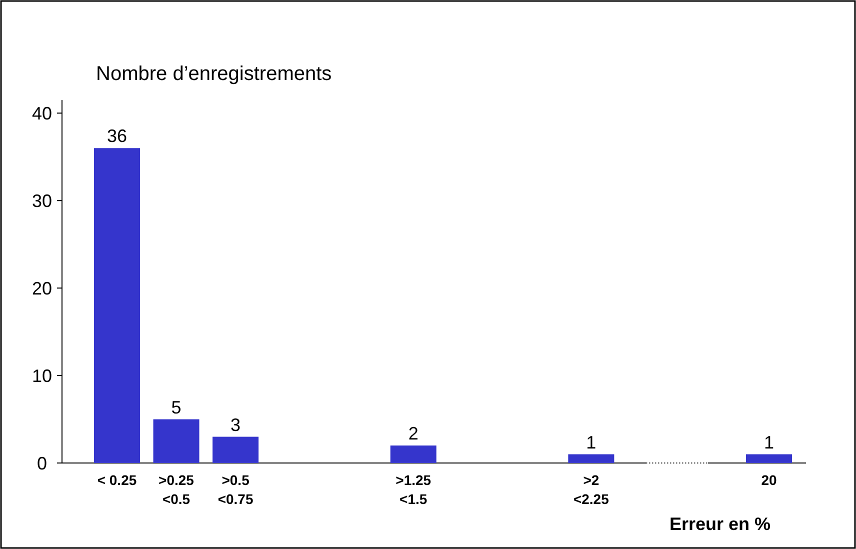 This screenshot has height=549, width=856. What do you see at coordinates (42, 113) in the screenshot?
I see `y-tick-label: 40` at bounding box center [42, 113].